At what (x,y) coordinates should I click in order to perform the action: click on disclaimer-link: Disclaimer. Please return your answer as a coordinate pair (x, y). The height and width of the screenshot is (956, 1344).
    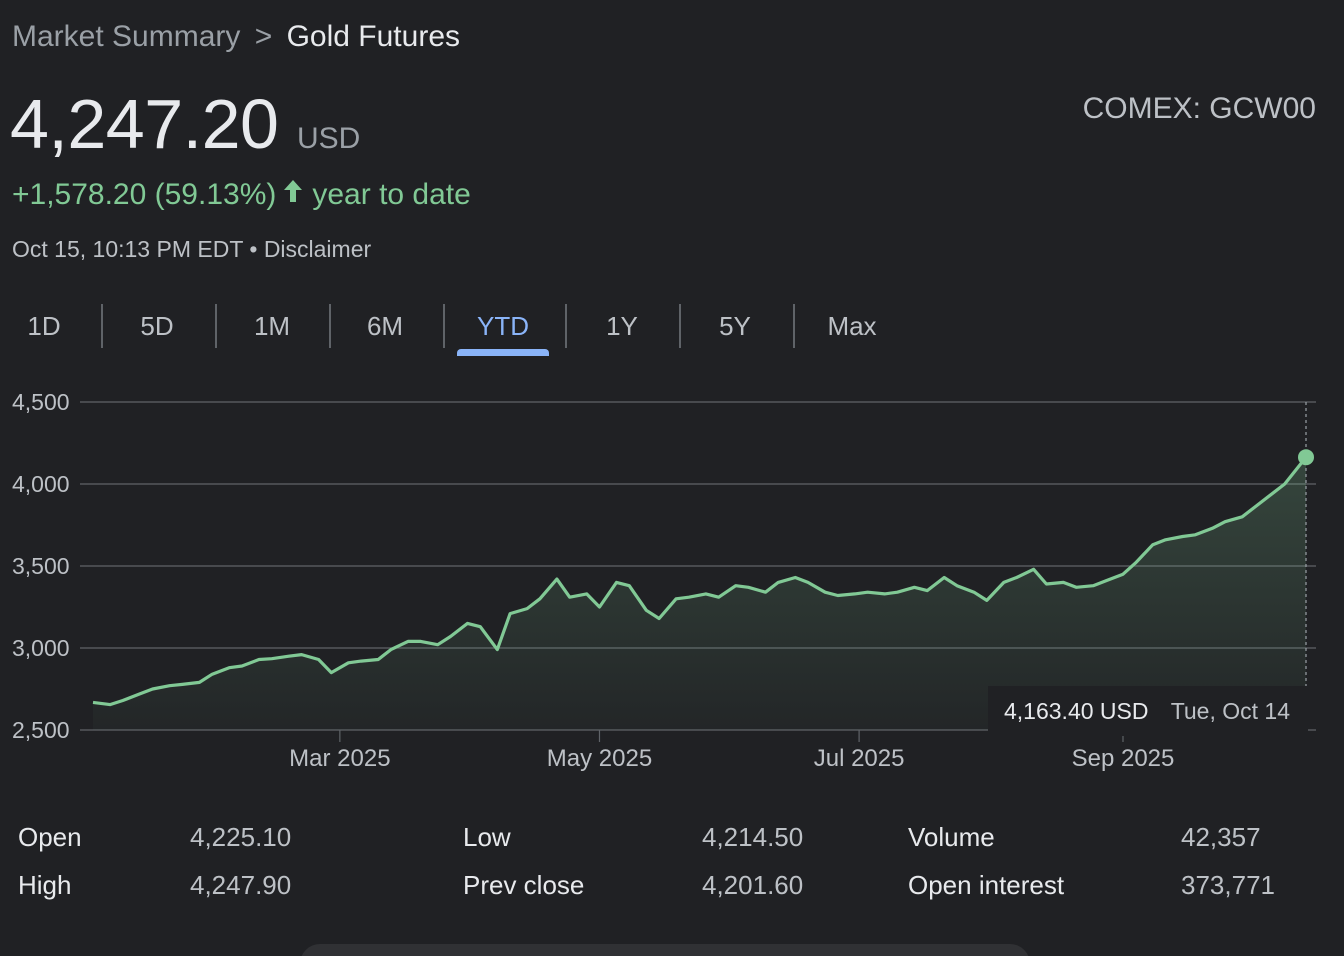
    Looking at the image, I should click on (317, 249).